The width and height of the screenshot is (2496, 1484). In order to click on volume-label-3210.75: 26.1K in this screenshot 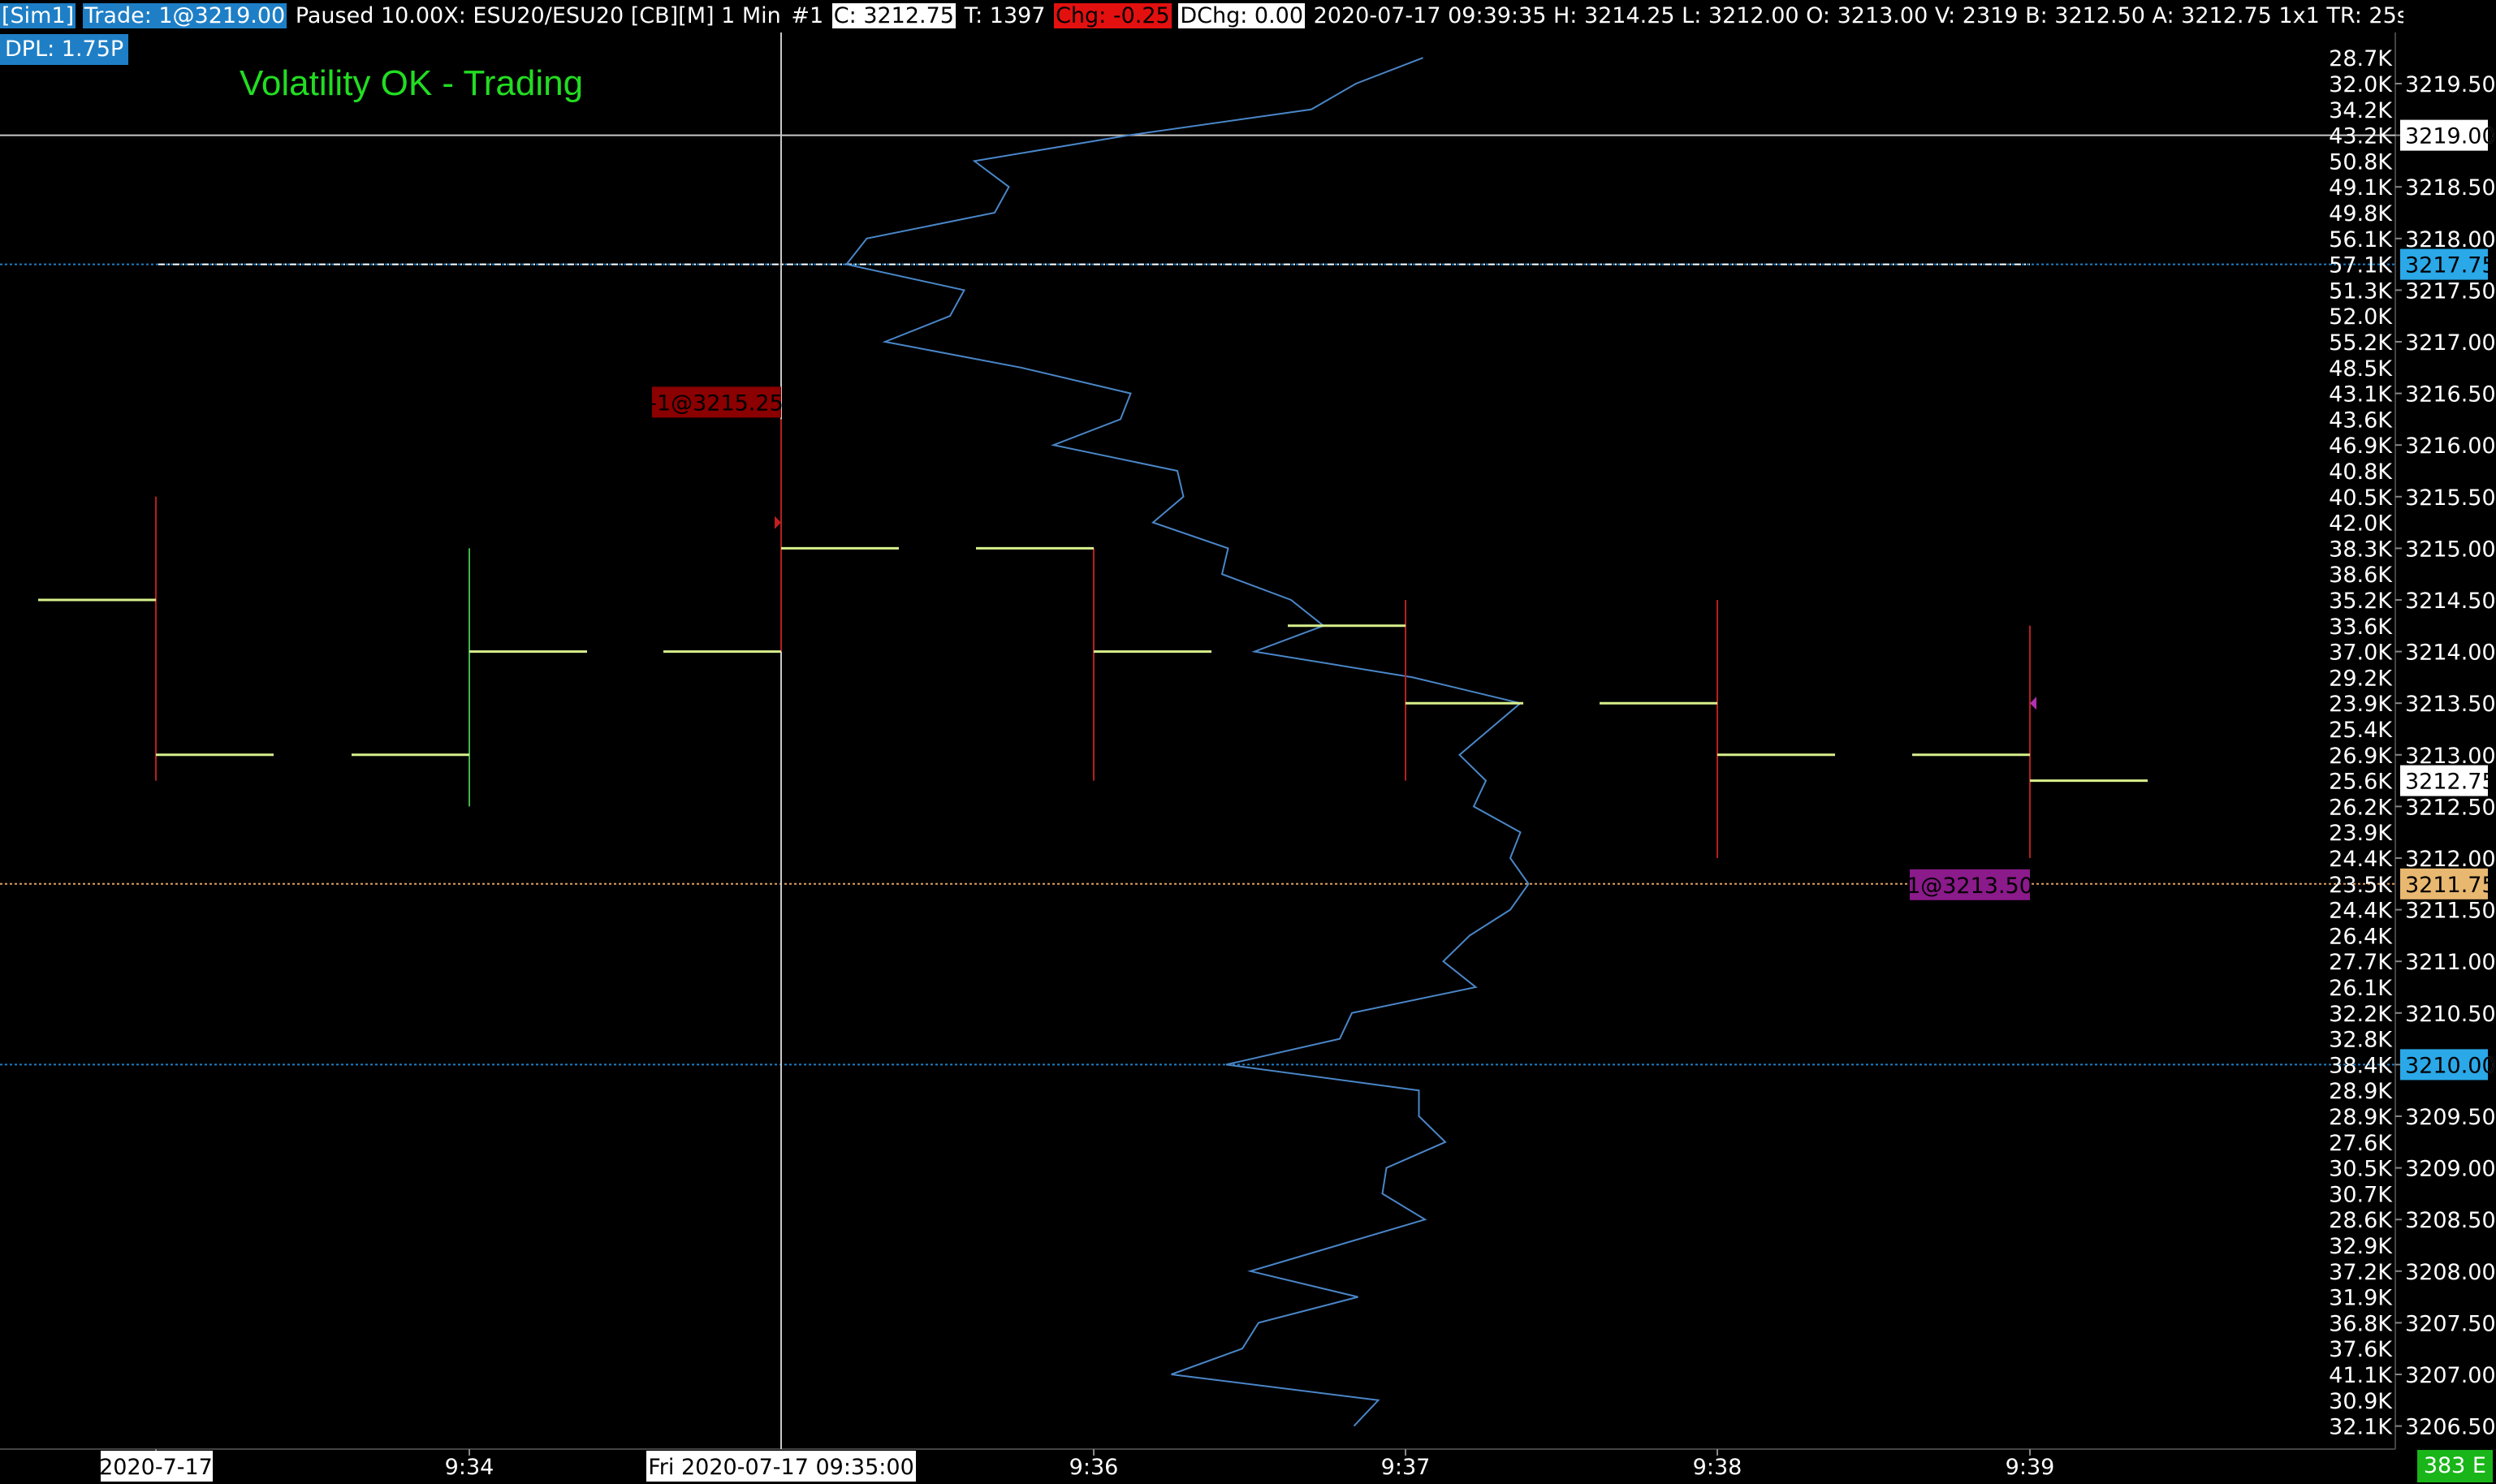, I will do `click(2361, 988)`.